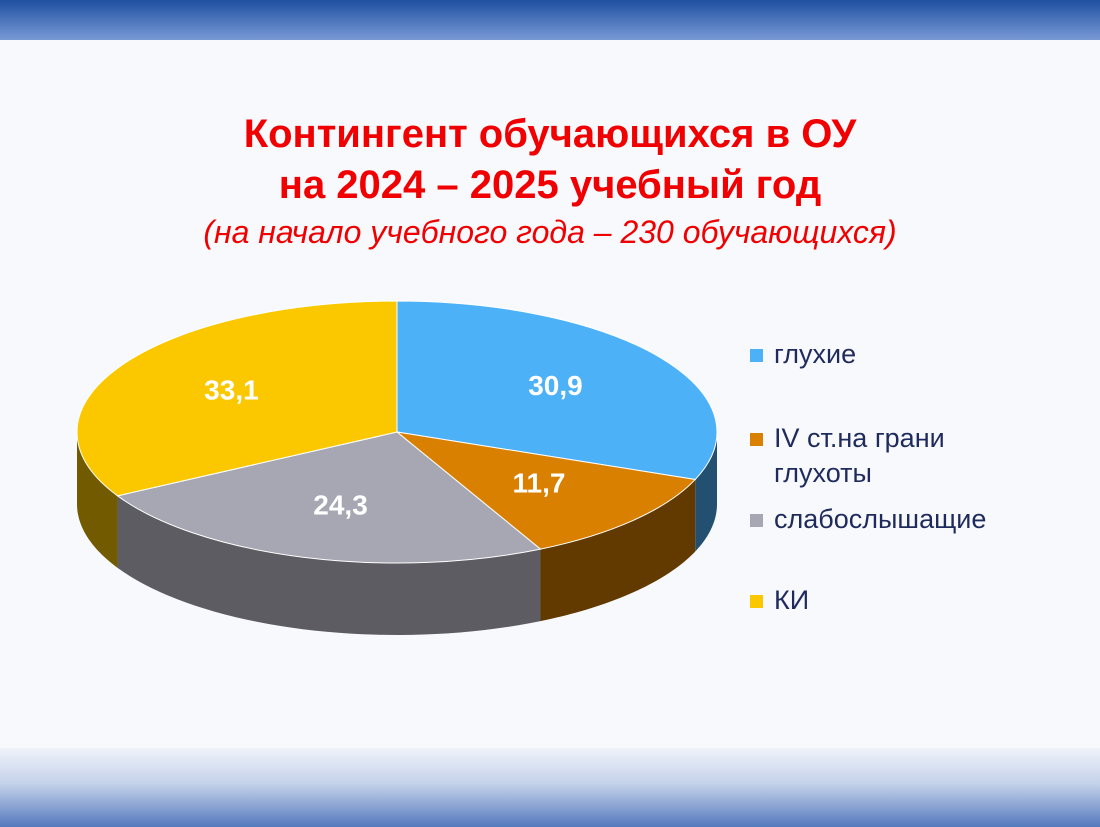 The width and height of the screenshot is (1100, 827). I want to click on chart-title: на 2024 – 2025 учебный год, so click(550, 185).